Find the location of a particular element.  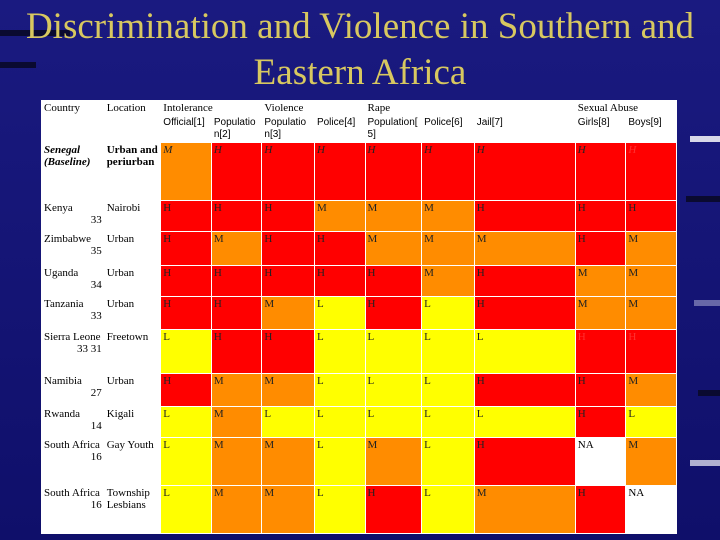

subcolumn-header: Girls[8] is located at coordinates (600, 129).